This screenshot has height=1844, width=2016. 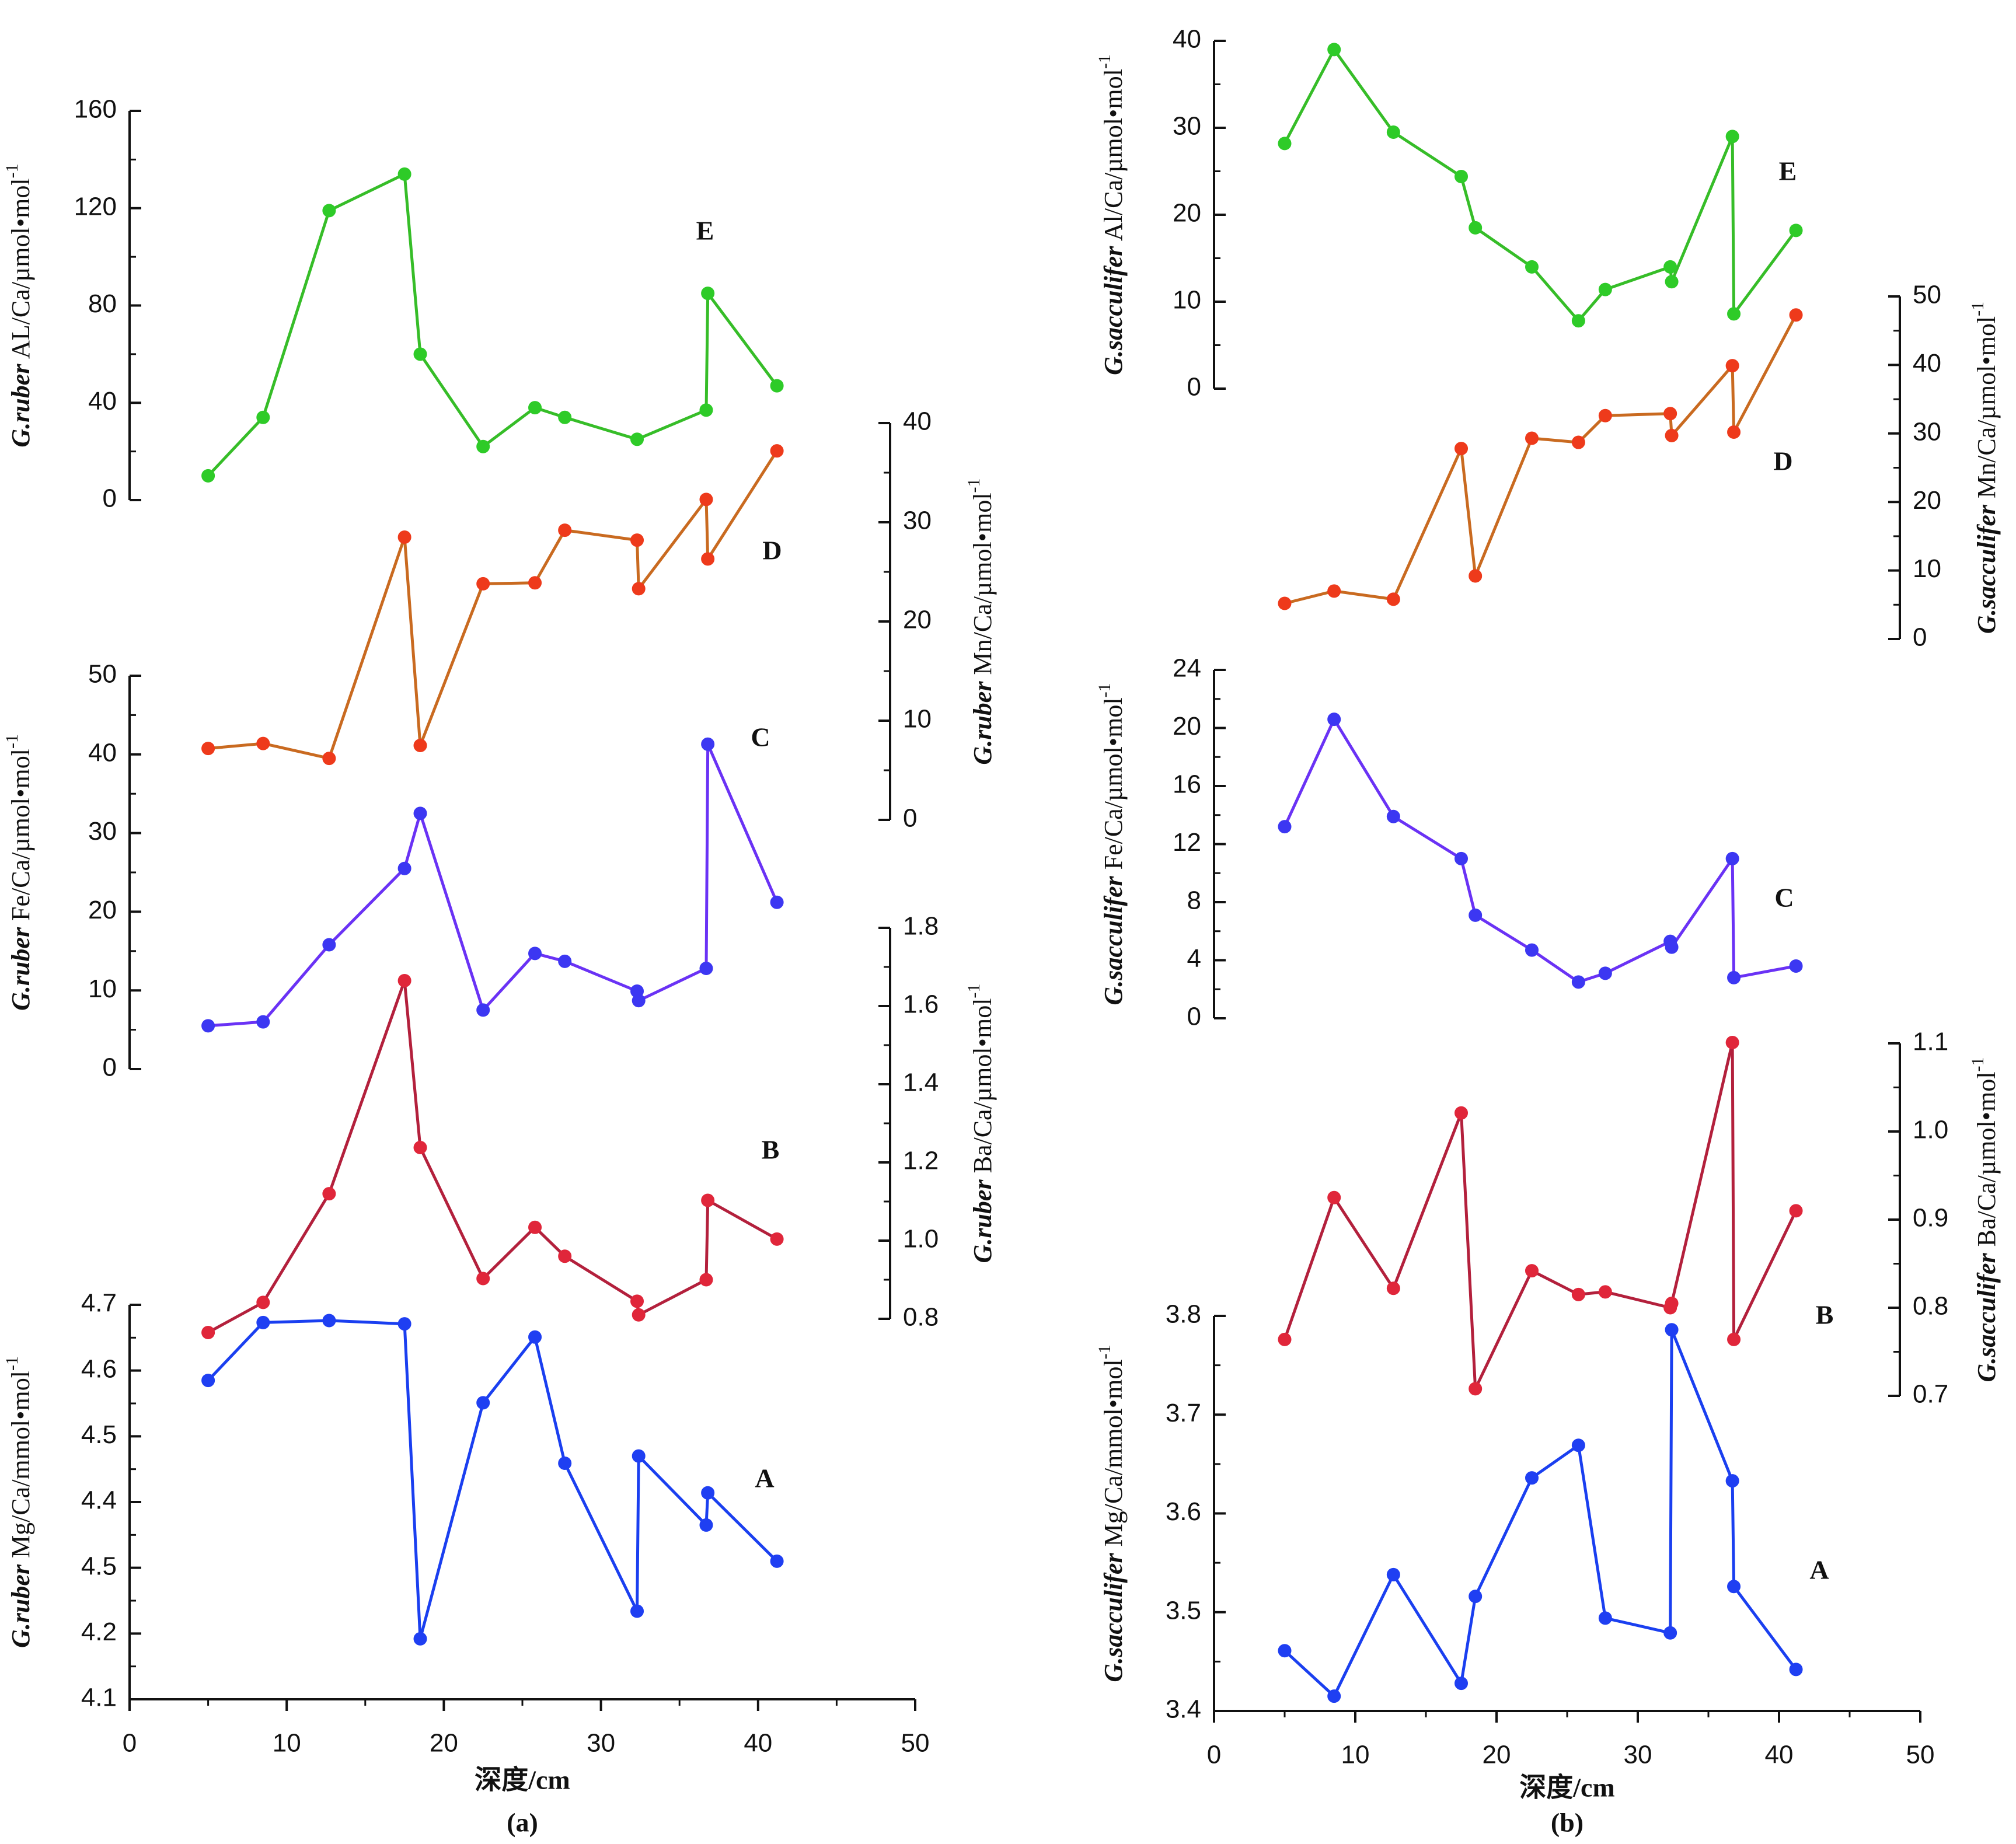 I want to click on series-E: 0 40 80 120 160 G.ruber AL/Ca/µmol•mol-1 E, so click(x=393, y=304).